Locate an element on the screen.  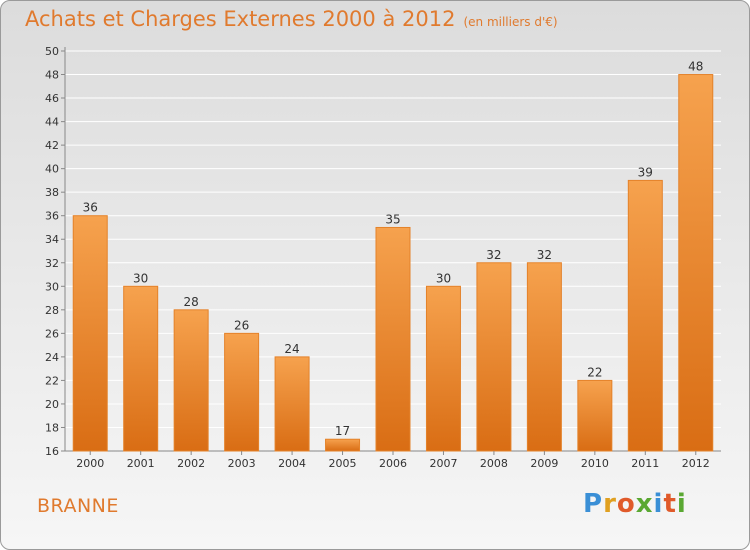
y-tick-label: 46 is located at coordinates (52, 98).